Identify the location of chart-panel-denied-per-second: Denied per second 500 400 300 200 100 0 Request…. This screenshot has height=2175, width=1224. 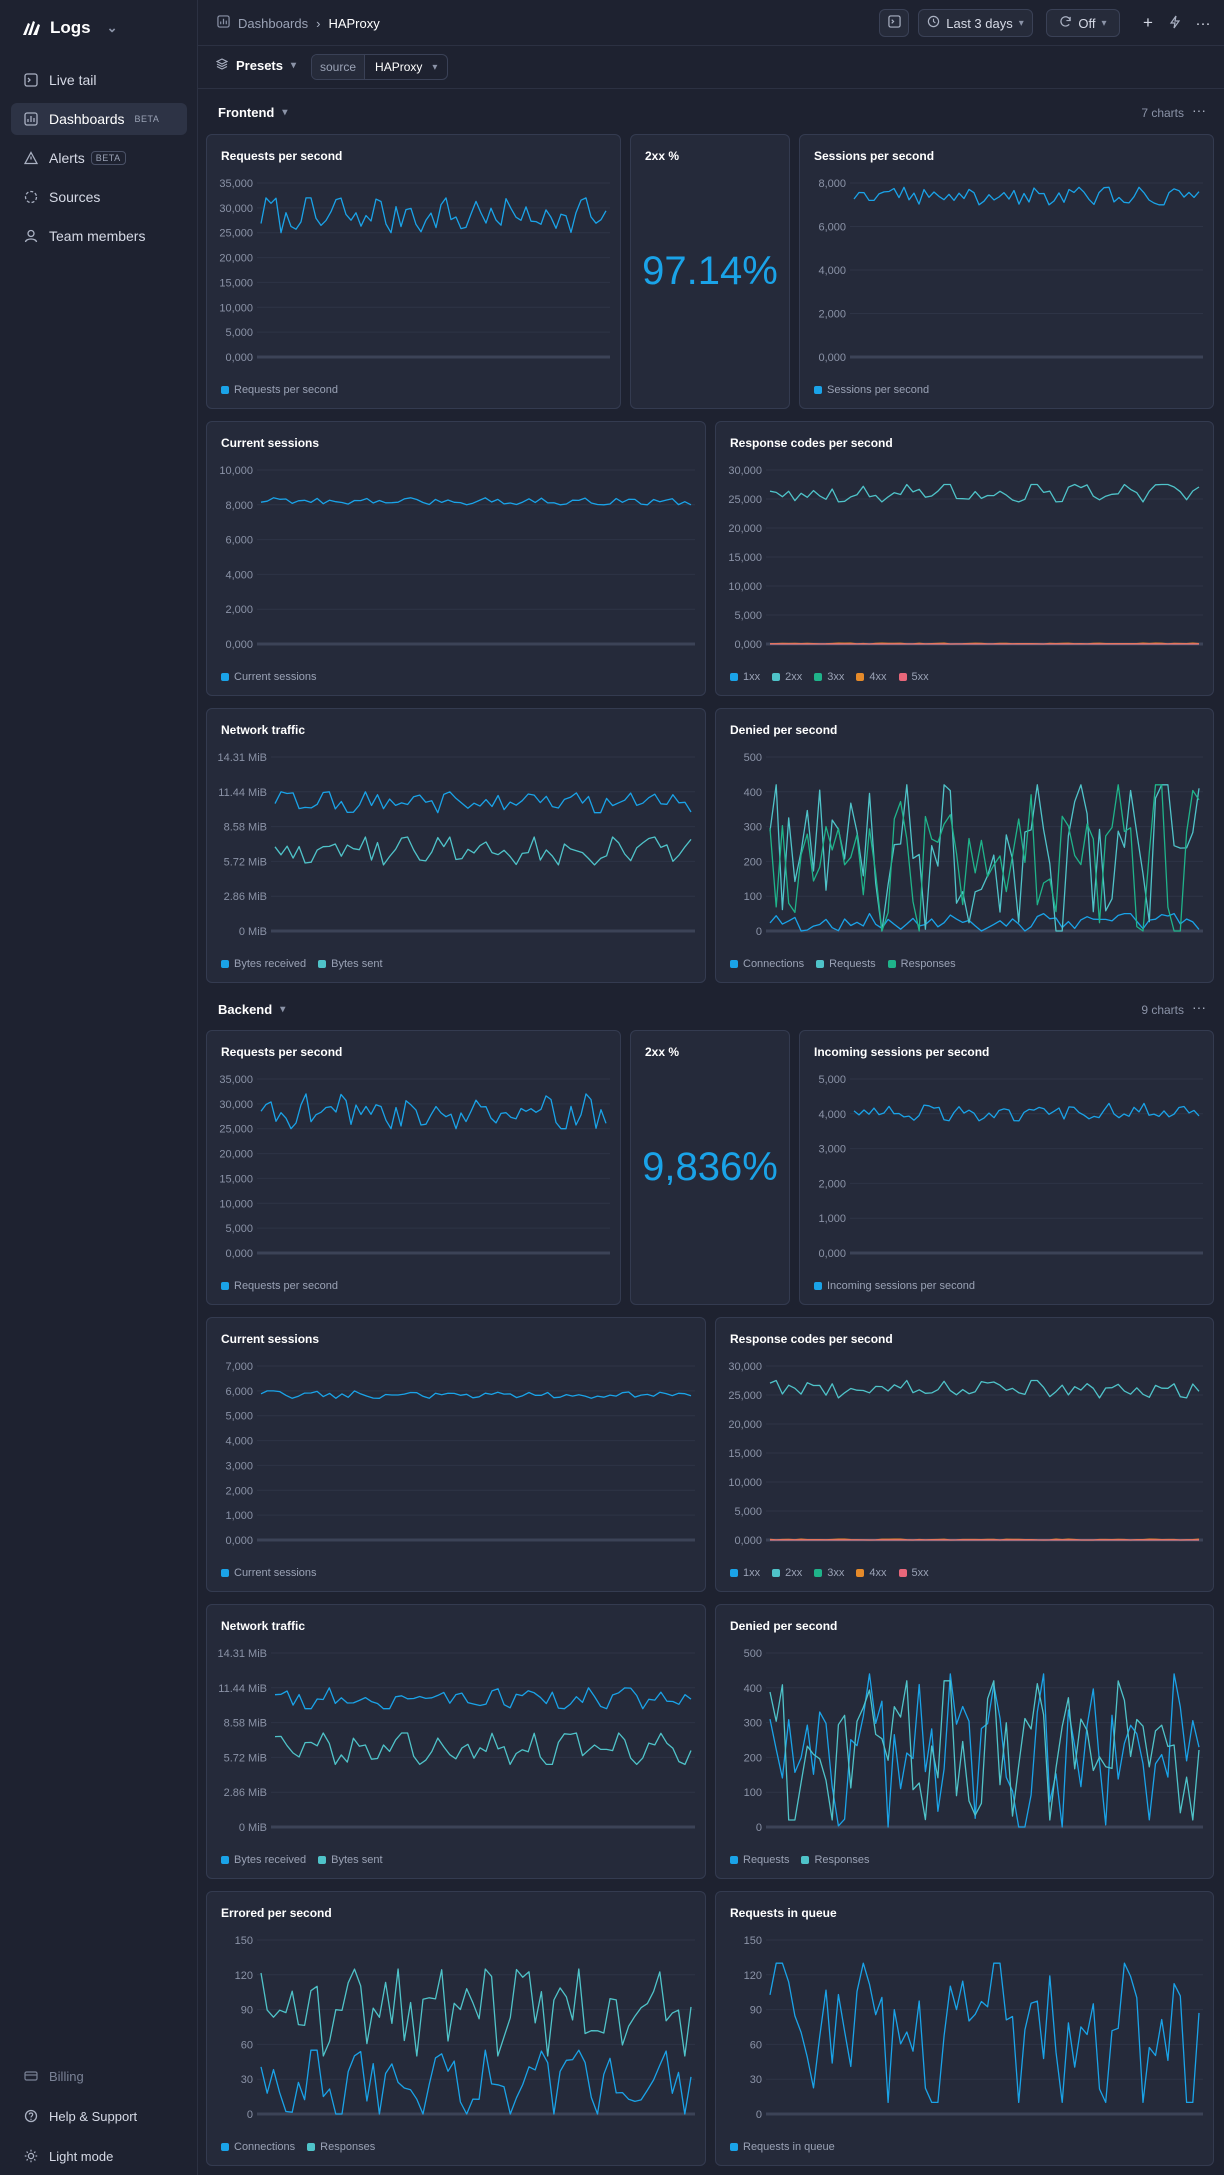
(964, 1741).